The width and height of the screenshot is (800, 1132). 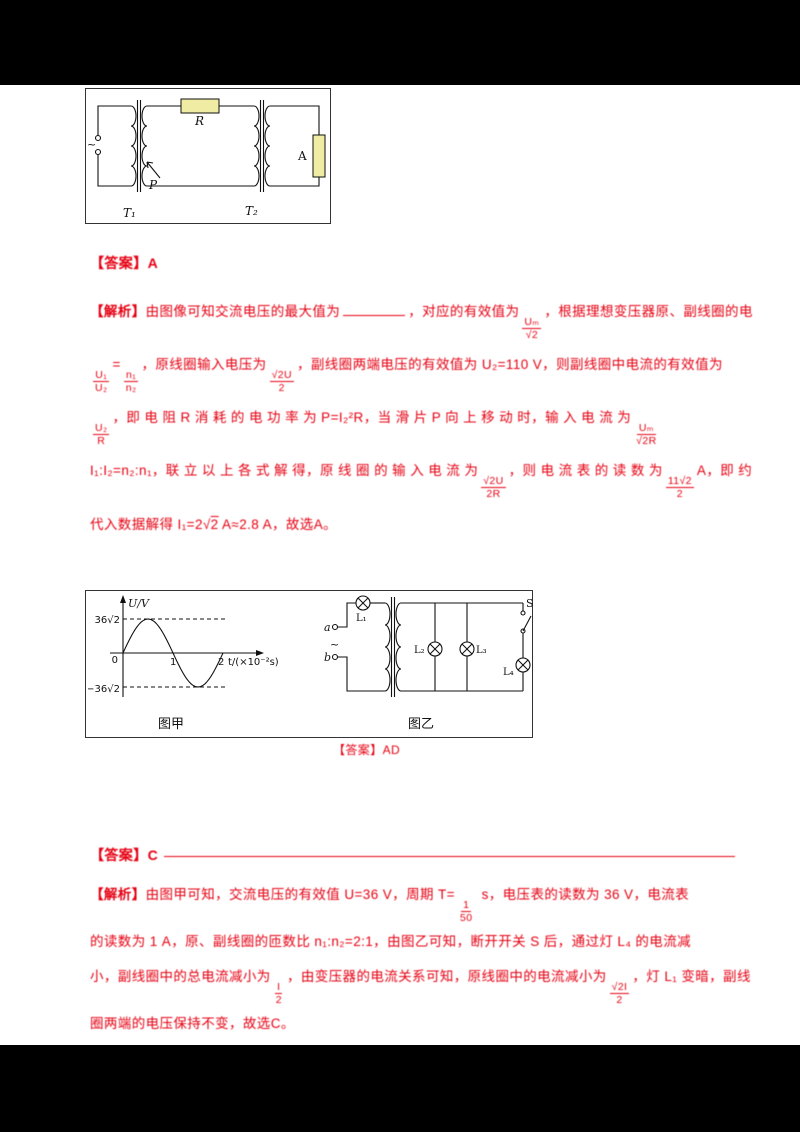 What do you see at coordinates (619, 994) in the screenshot?
I see `inline-fraction: √2I 2` at bounding box center [619, 994].